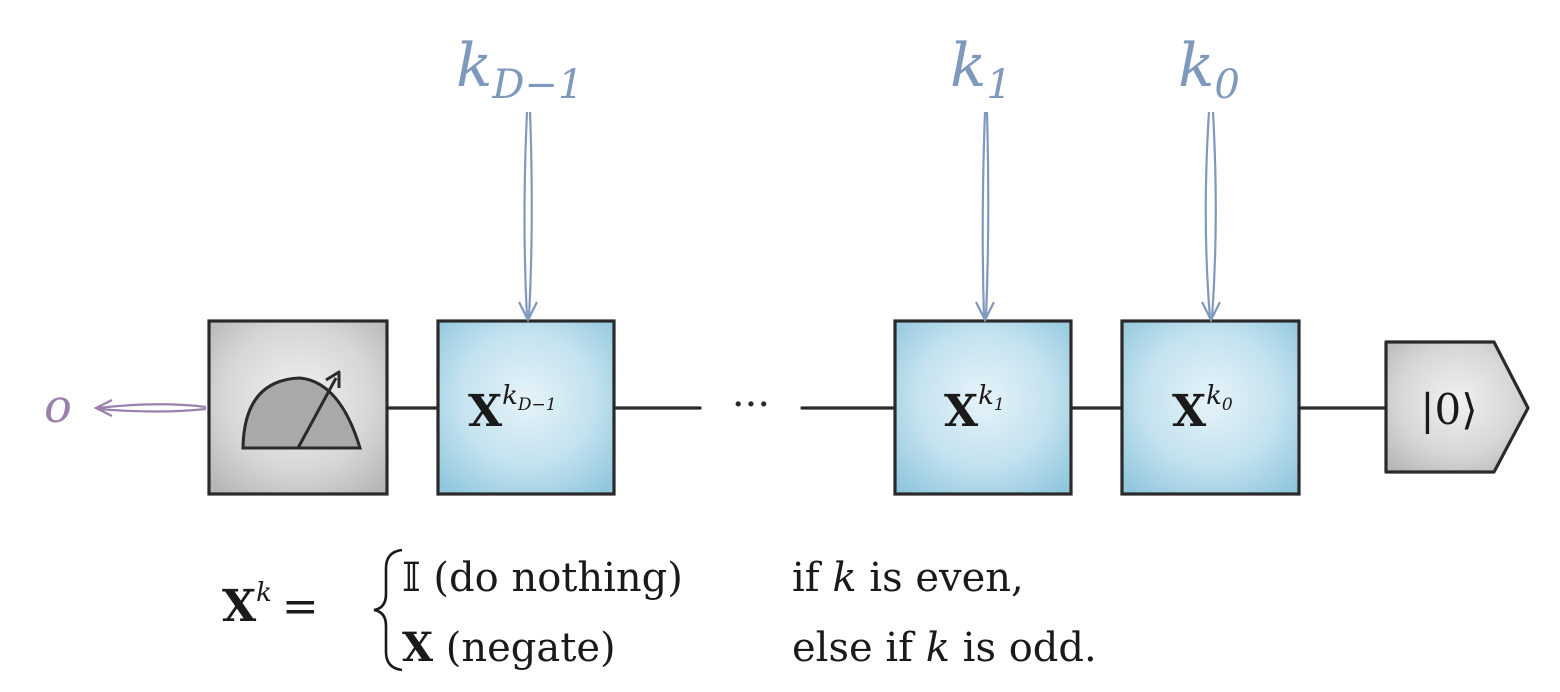  Describe the element at coordinates (1023, 648) in the screenshot. I see `formula-case2-cond-post: is odd.` at that location.